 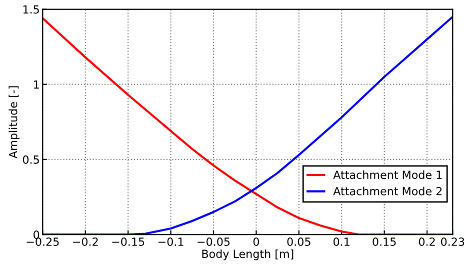 What do you see at coordinates (31, 9) in the screenshot?
I see `y-tick-label: 1.5` at bounding box center [31, 9].